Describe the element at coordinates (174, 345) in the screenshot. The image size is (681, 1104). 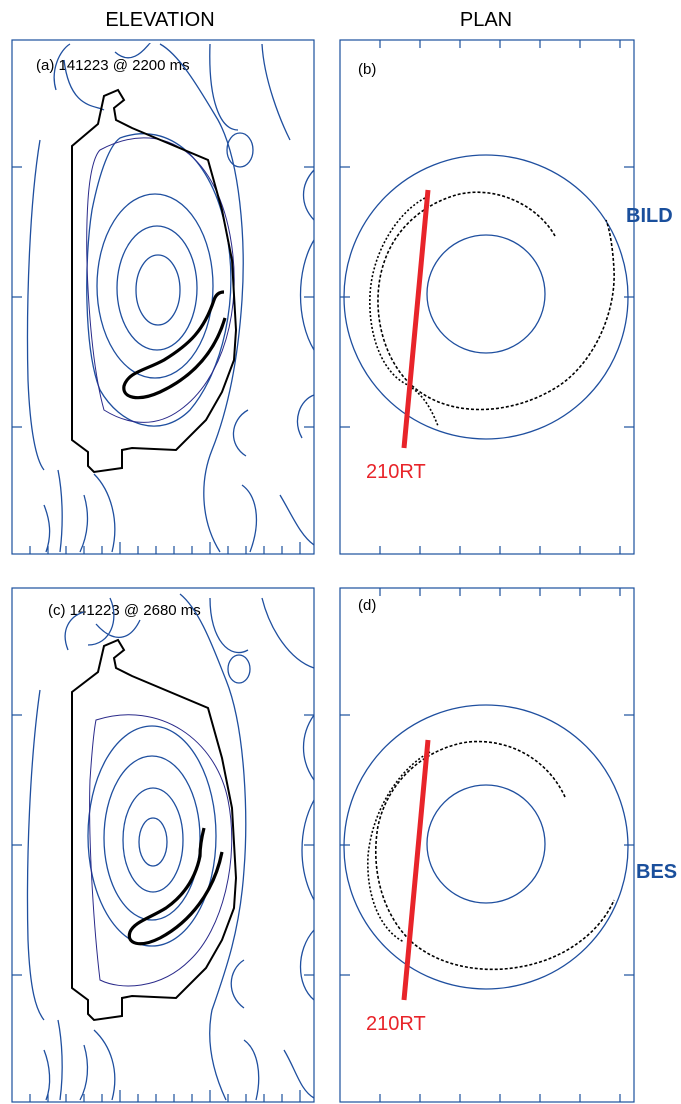
I see `panel-a-orbit` at that location.